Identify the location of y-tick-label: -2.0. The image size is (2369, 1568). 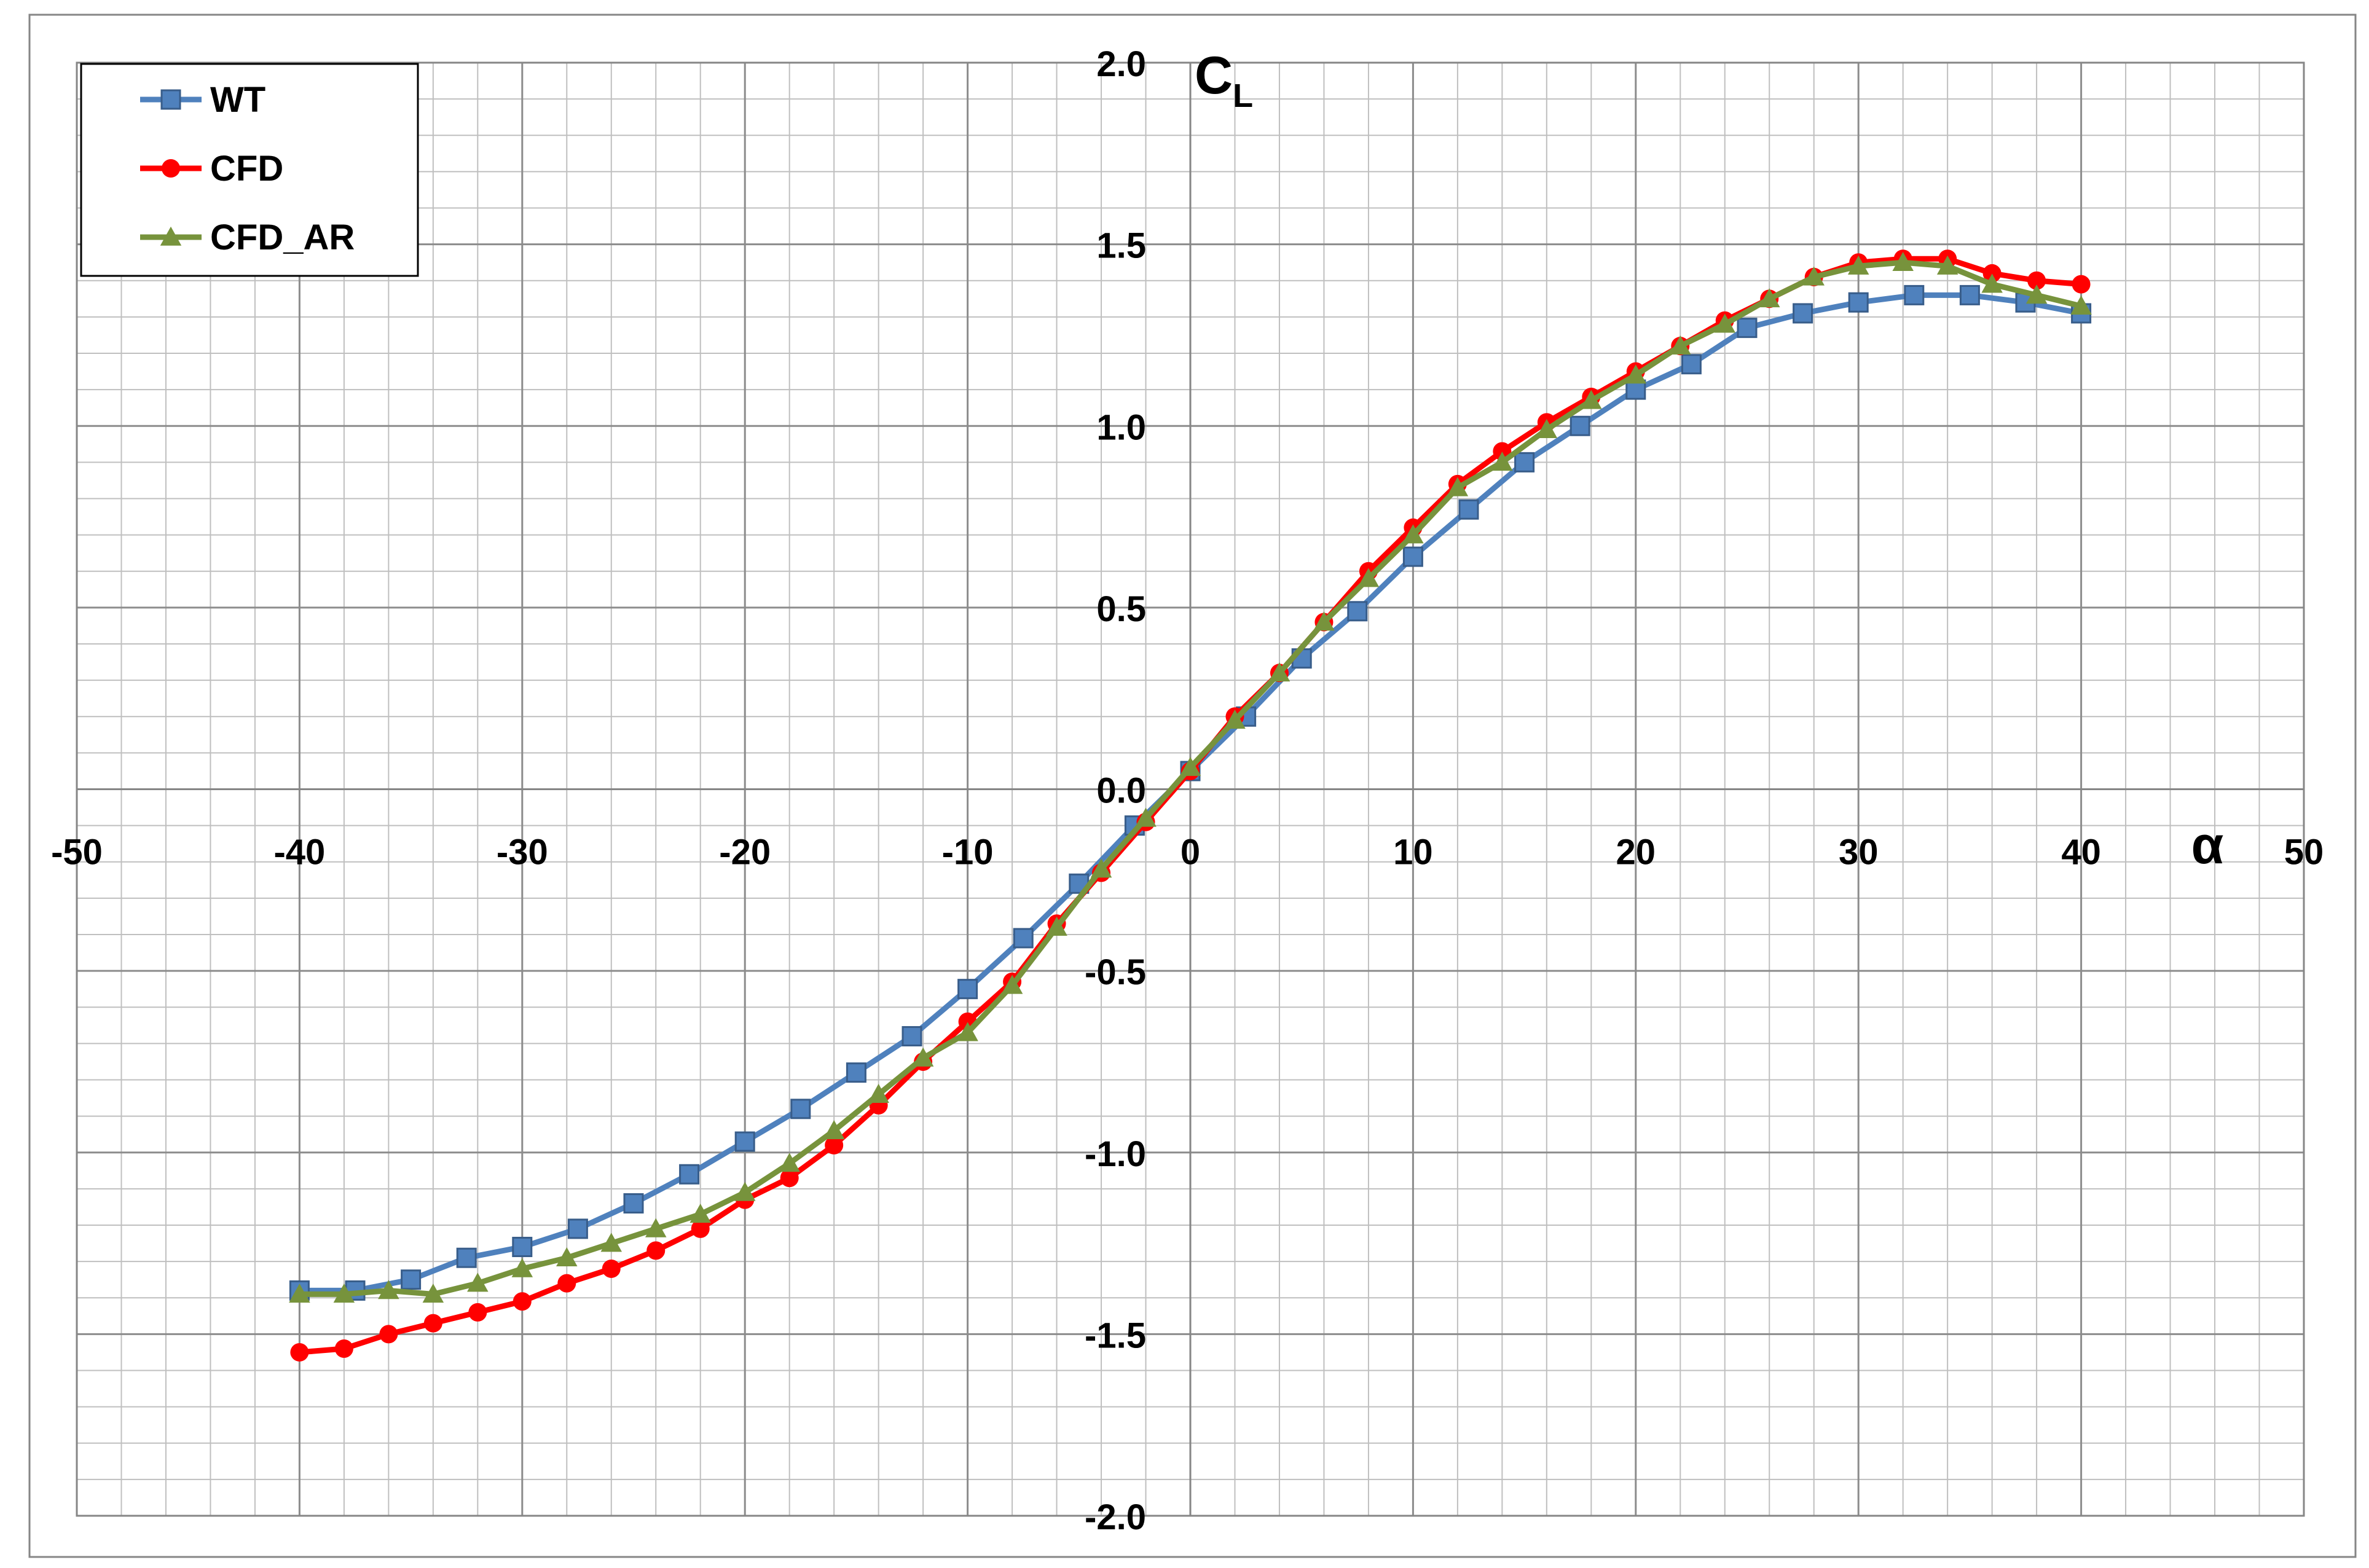
(1115, 1517).